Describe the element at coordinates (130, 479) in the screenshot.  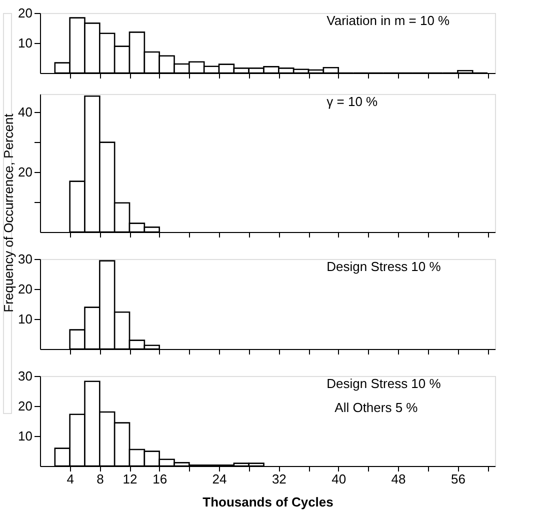
I see `x-tick-label: 12` at that location.